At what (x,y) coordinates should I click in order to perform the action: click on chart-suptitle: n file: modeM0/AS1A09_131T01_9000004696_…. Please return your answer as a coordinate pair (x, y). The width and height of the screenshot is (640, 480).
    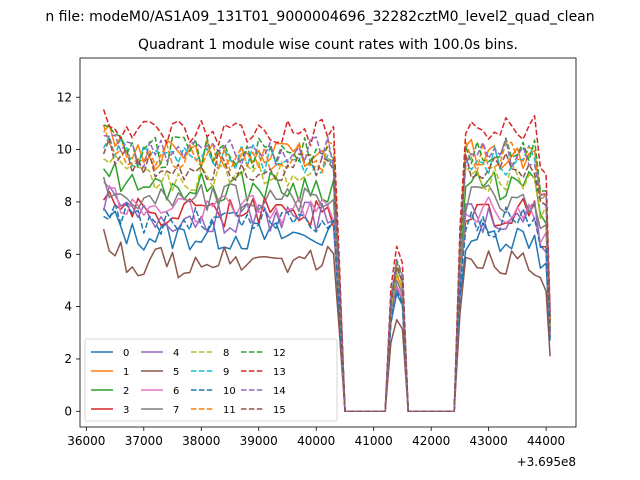
    Looking at the image, I should click on (319, 17).